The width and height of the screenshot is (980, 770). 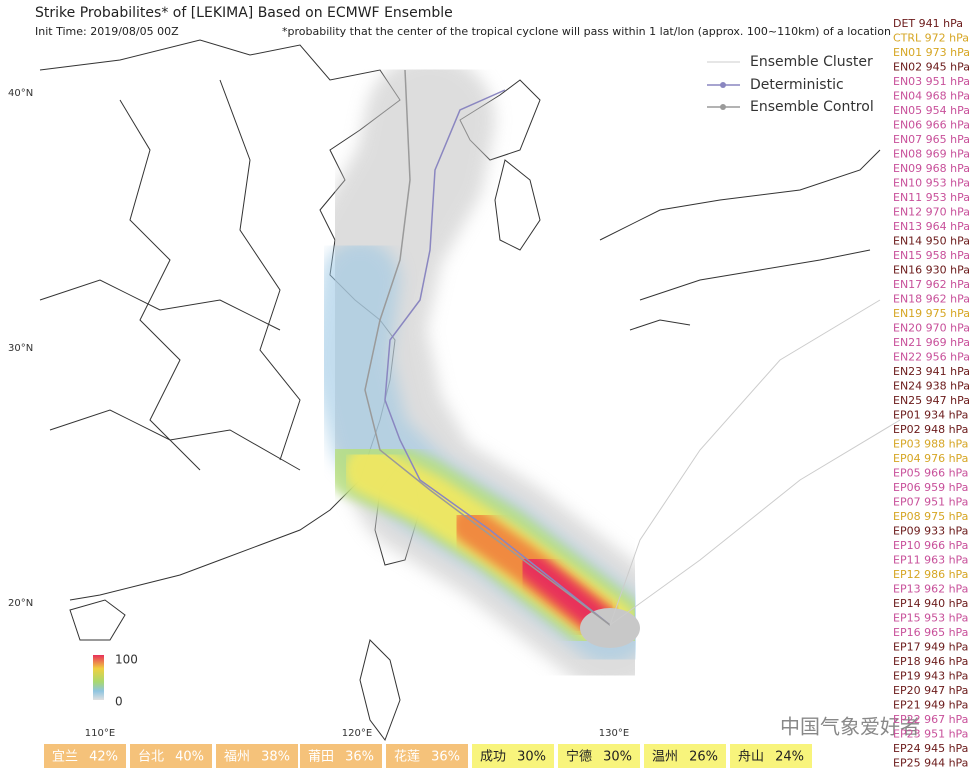 What do you see at coordinates (930, 458) in the screenshot?
I see `member-label: EP04 976 hPa` at bounding box center [930, 458].